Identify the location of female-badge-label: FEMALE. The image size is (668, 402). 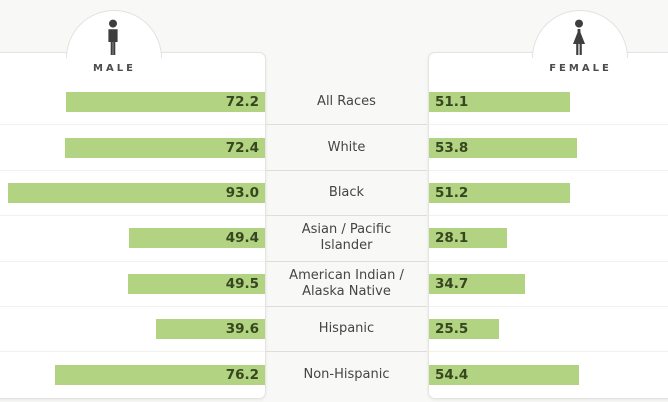
(580, 68).